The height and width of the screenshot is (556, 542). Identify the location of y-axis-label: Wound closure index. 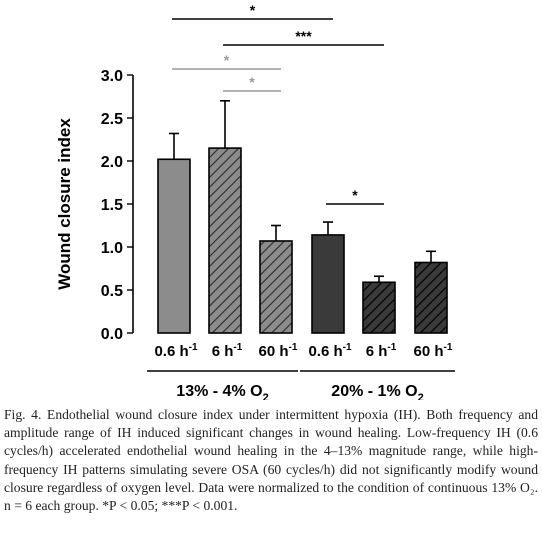
(64, 204).